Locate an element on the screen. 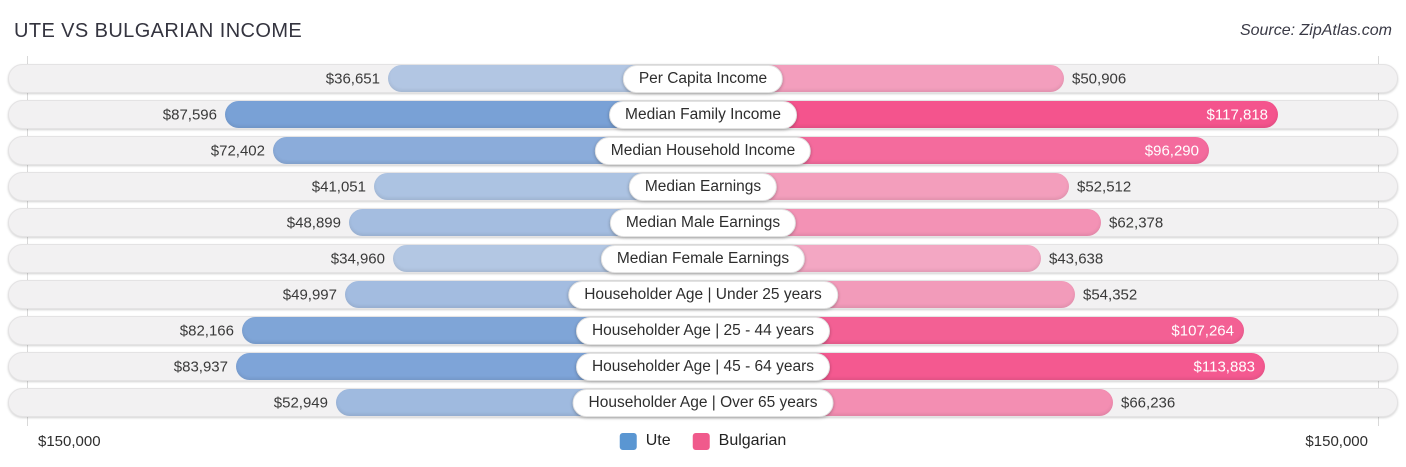  chart-row: $41,051 $52,512 Median Earnings is located at coordinates (703, 186).